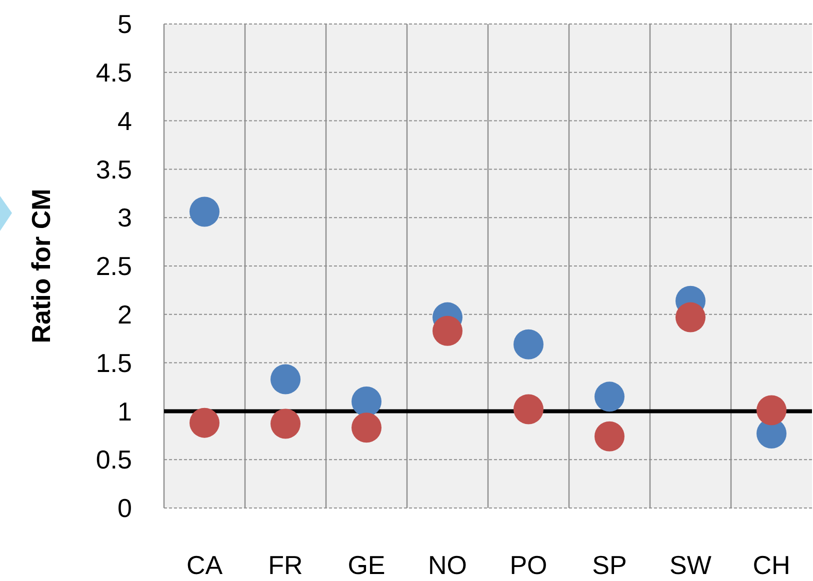 The width and height of the screenshot is (813, 581). What do you see at coordinates (447, 565) in the screenshot?
I see `x-tick-label: NO` at bounding box center [447, 565].